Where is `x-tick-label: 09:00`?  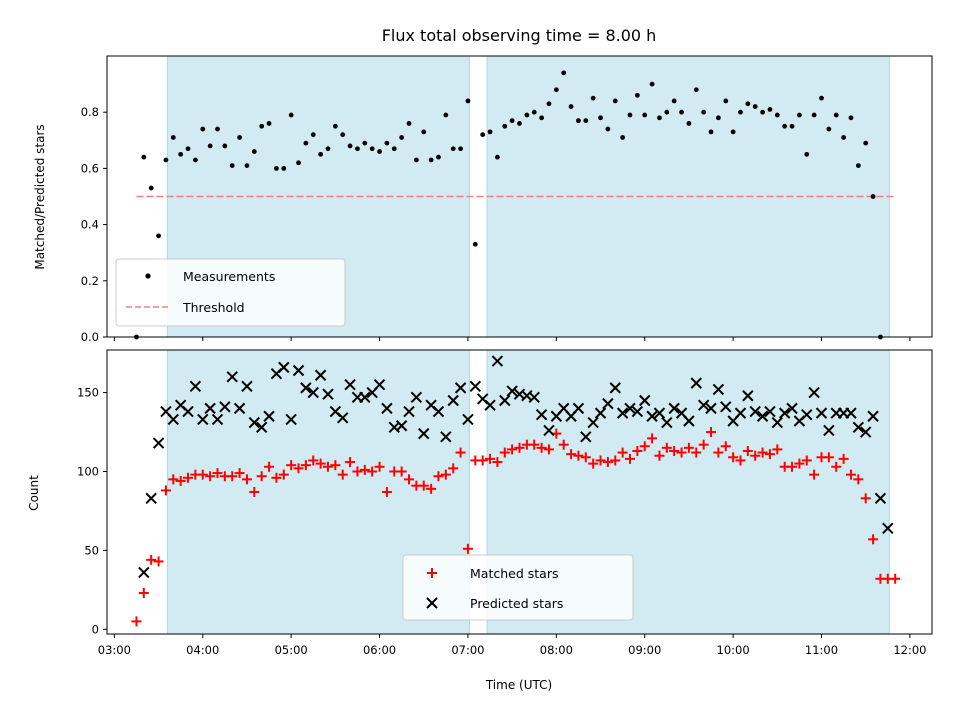 x-tick-label: 09:00 is located at coordinates (644, 650).